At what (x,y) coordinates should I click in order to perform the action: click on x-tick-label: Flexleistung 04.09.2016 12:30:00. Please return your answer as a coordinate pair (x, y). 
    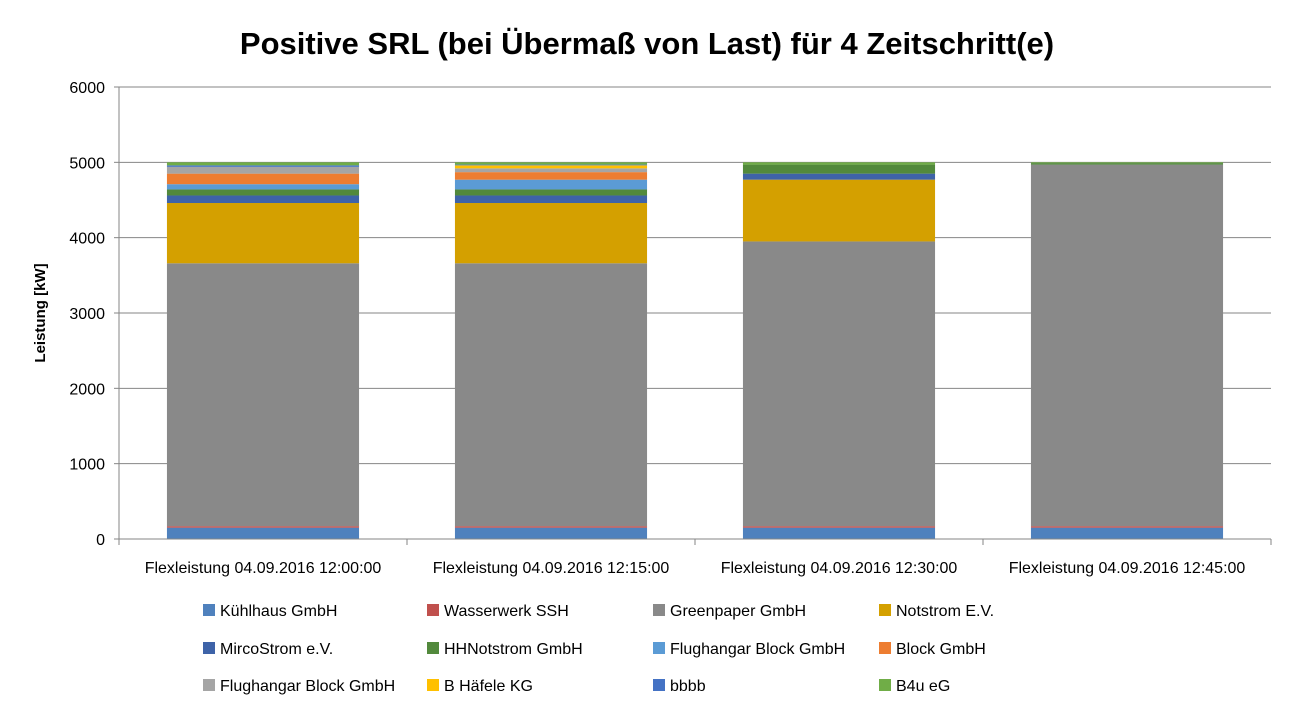
    Looking at the image, I should click on (839, 568).